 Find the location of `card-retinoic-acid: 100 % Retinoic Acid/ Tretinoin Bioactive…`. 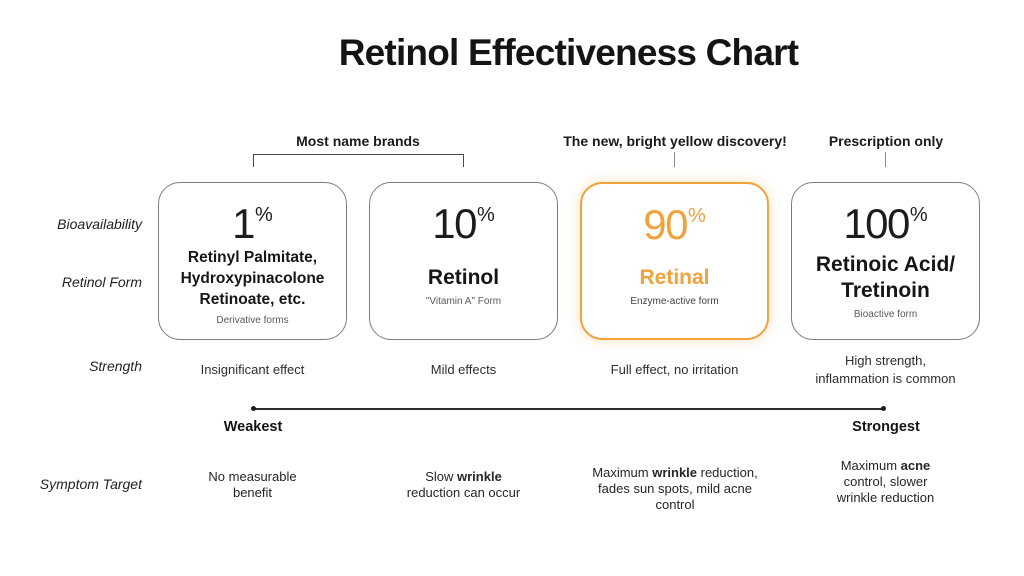

card-retinoic-acid: 100 % Retinoic Acid/ Tretinoin Bioactive… is located at coordinates (885, 261).